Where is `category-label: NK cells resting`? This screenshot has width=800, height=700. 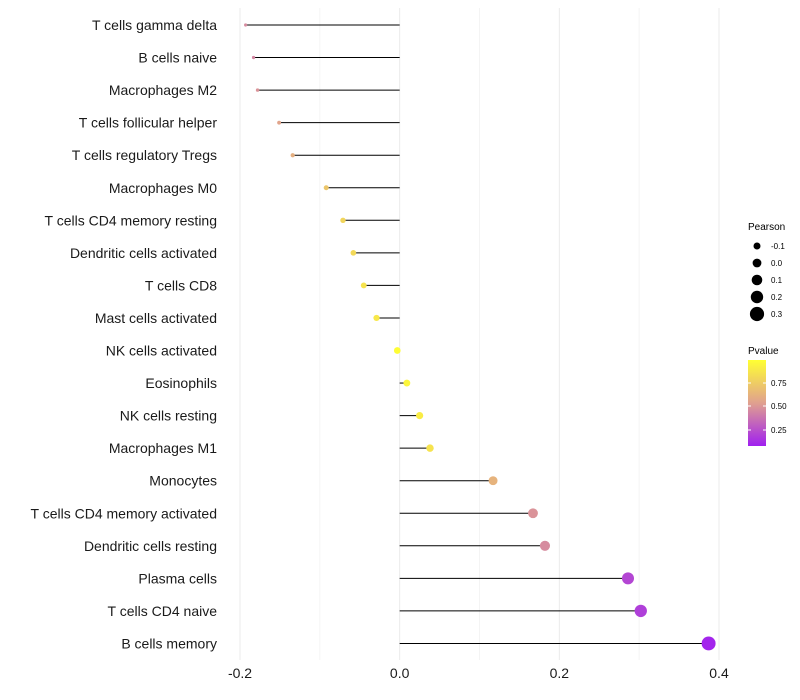
category-label: NK cells resting is located at coordinates (168, 416).